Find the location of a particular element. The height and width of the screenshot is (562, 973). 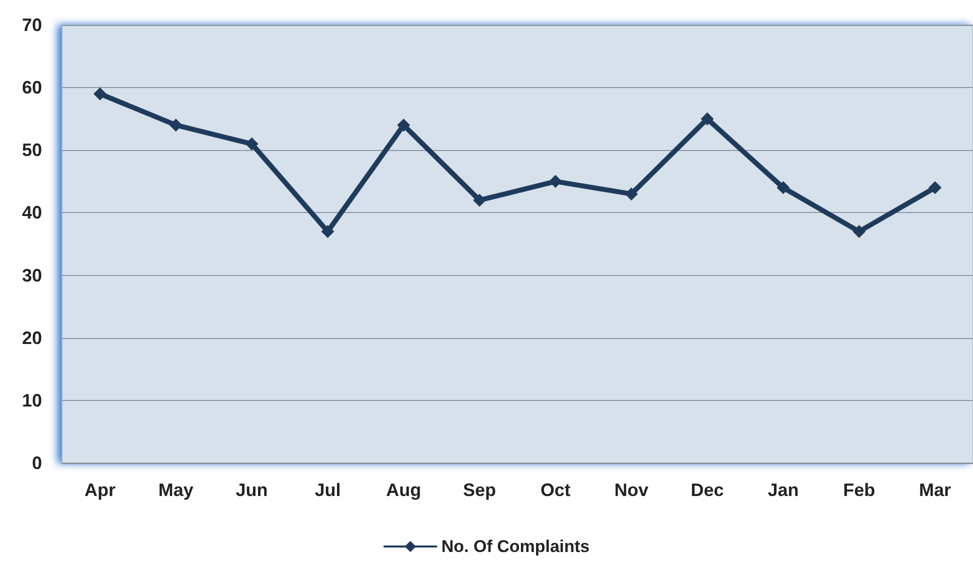

y-tick-label: 50 is located at coordinates (32, 150).